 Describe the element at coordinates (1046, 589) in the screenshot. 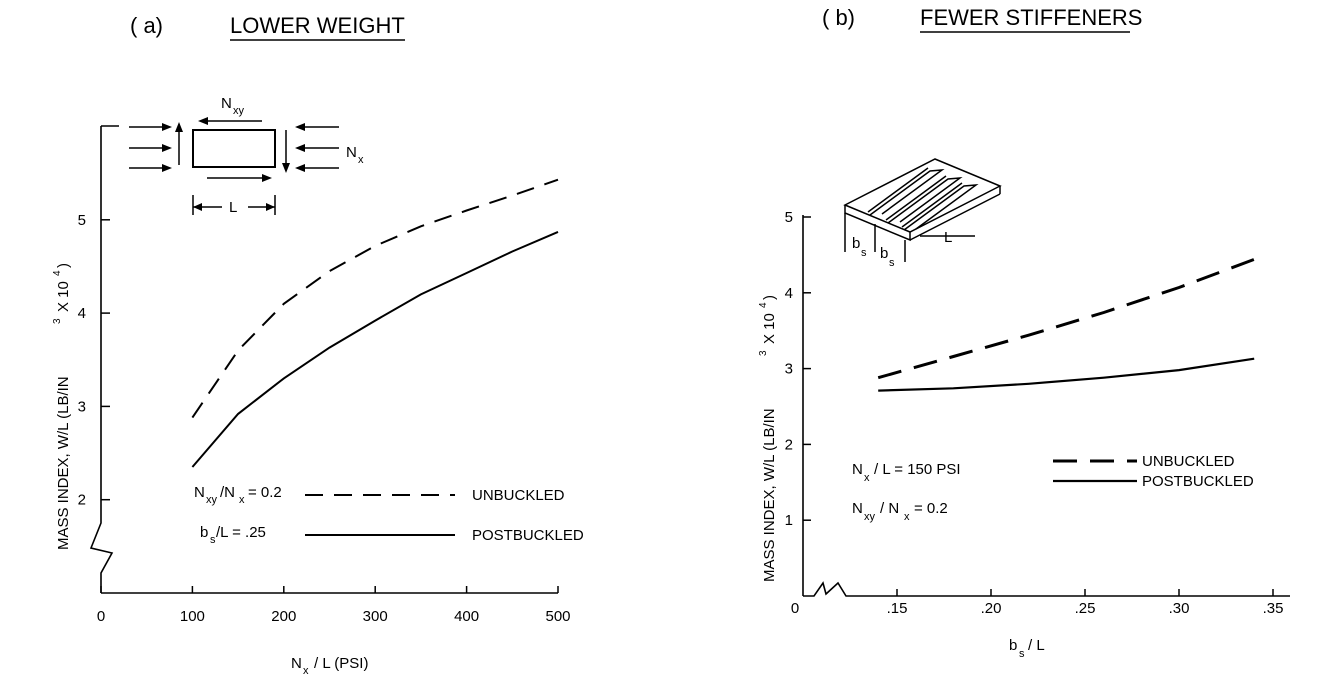

I see `panel-b-x-axis` at that location.